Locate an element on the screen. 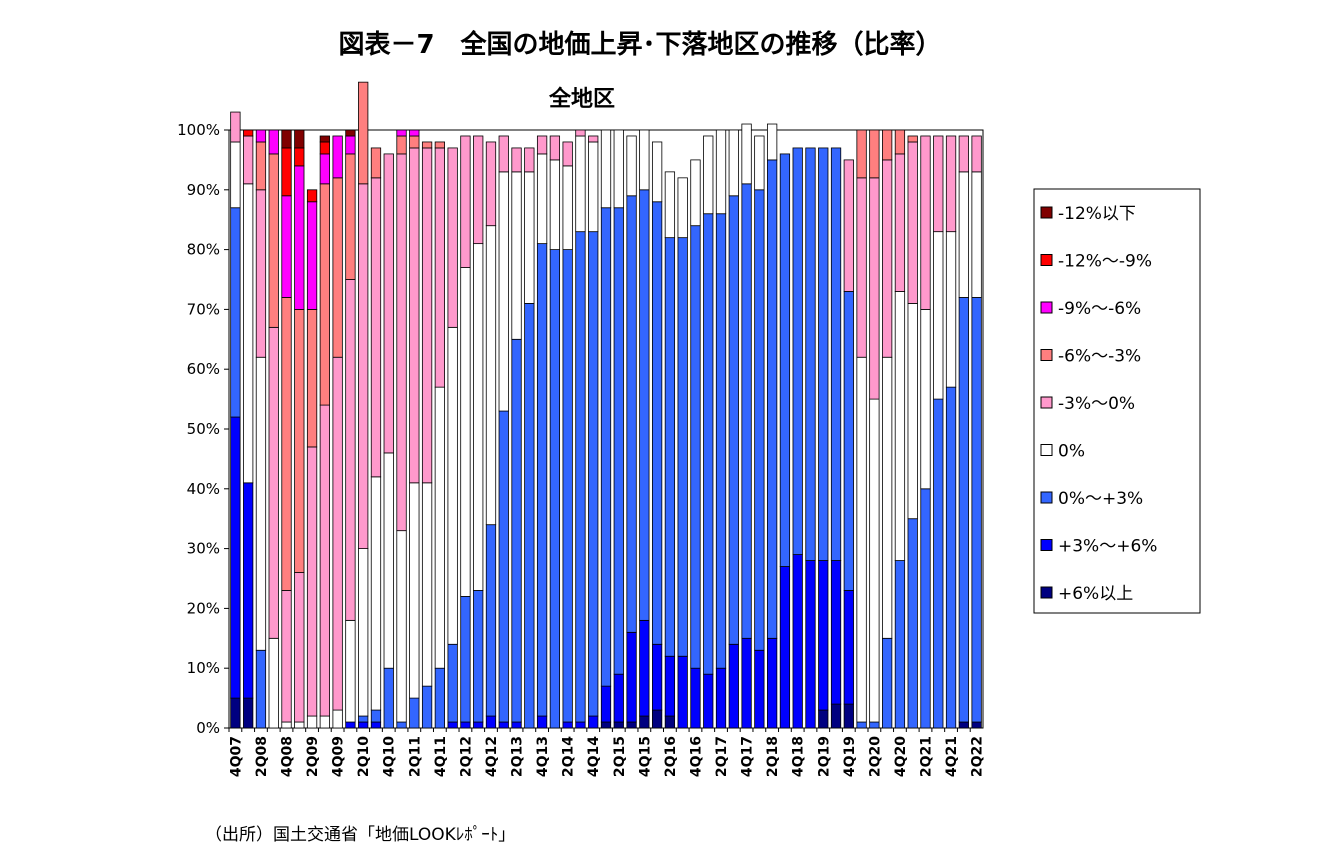 The image size is (1317, 866). x-tick-label: 2Q22 is located at coordinates (978, 756).